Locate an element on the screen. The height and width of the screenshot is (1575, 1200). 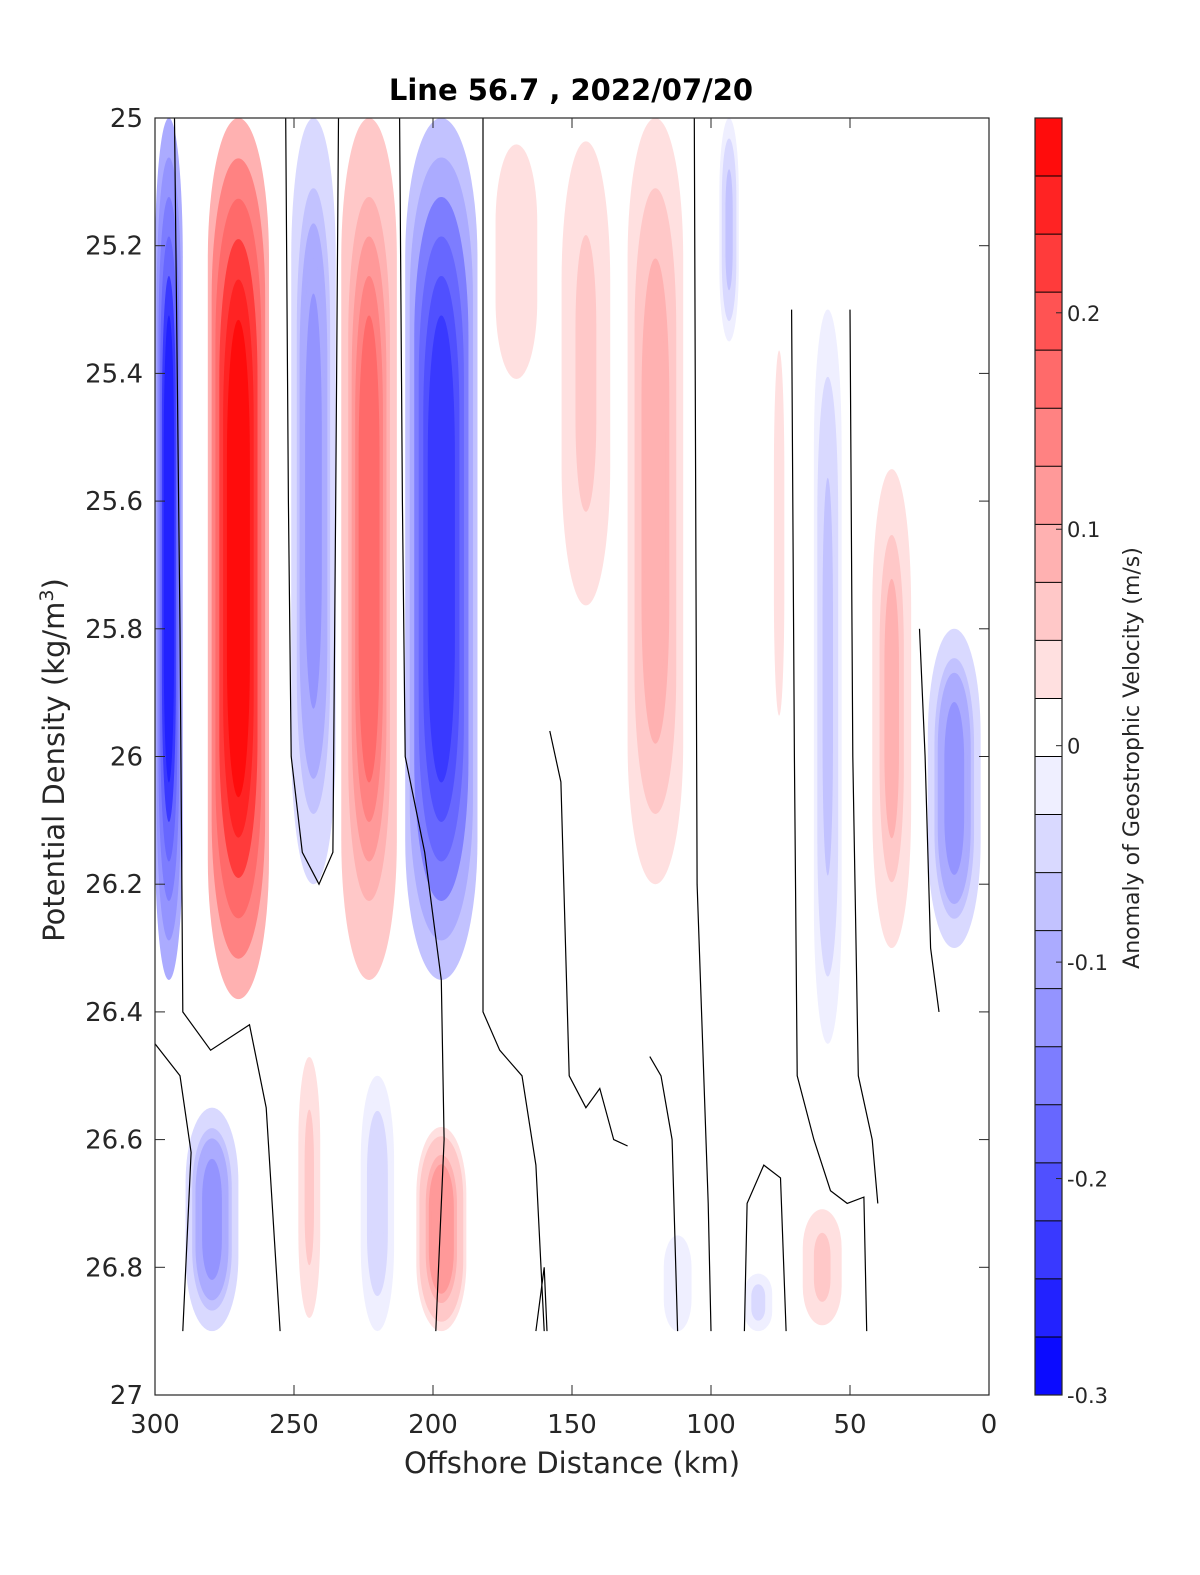
y-tick-label: 26 is located at coordinates (126, 758).